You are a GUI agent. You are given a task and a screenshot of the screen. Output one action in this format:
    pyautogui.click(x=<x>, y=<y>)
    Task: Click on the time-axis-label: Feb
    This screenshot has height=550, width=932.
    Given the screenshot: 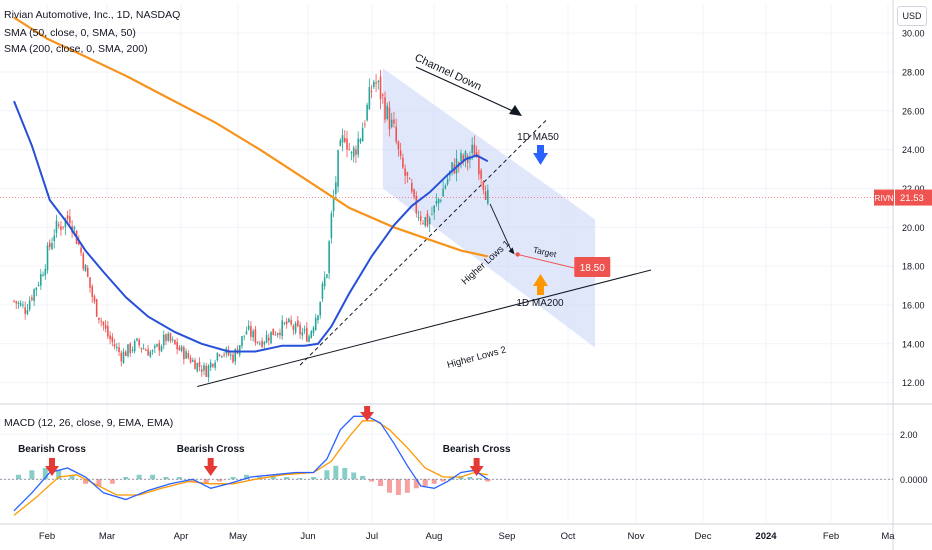 What is the action you would take?
    pyautogui.click(x=47, y=536)
    